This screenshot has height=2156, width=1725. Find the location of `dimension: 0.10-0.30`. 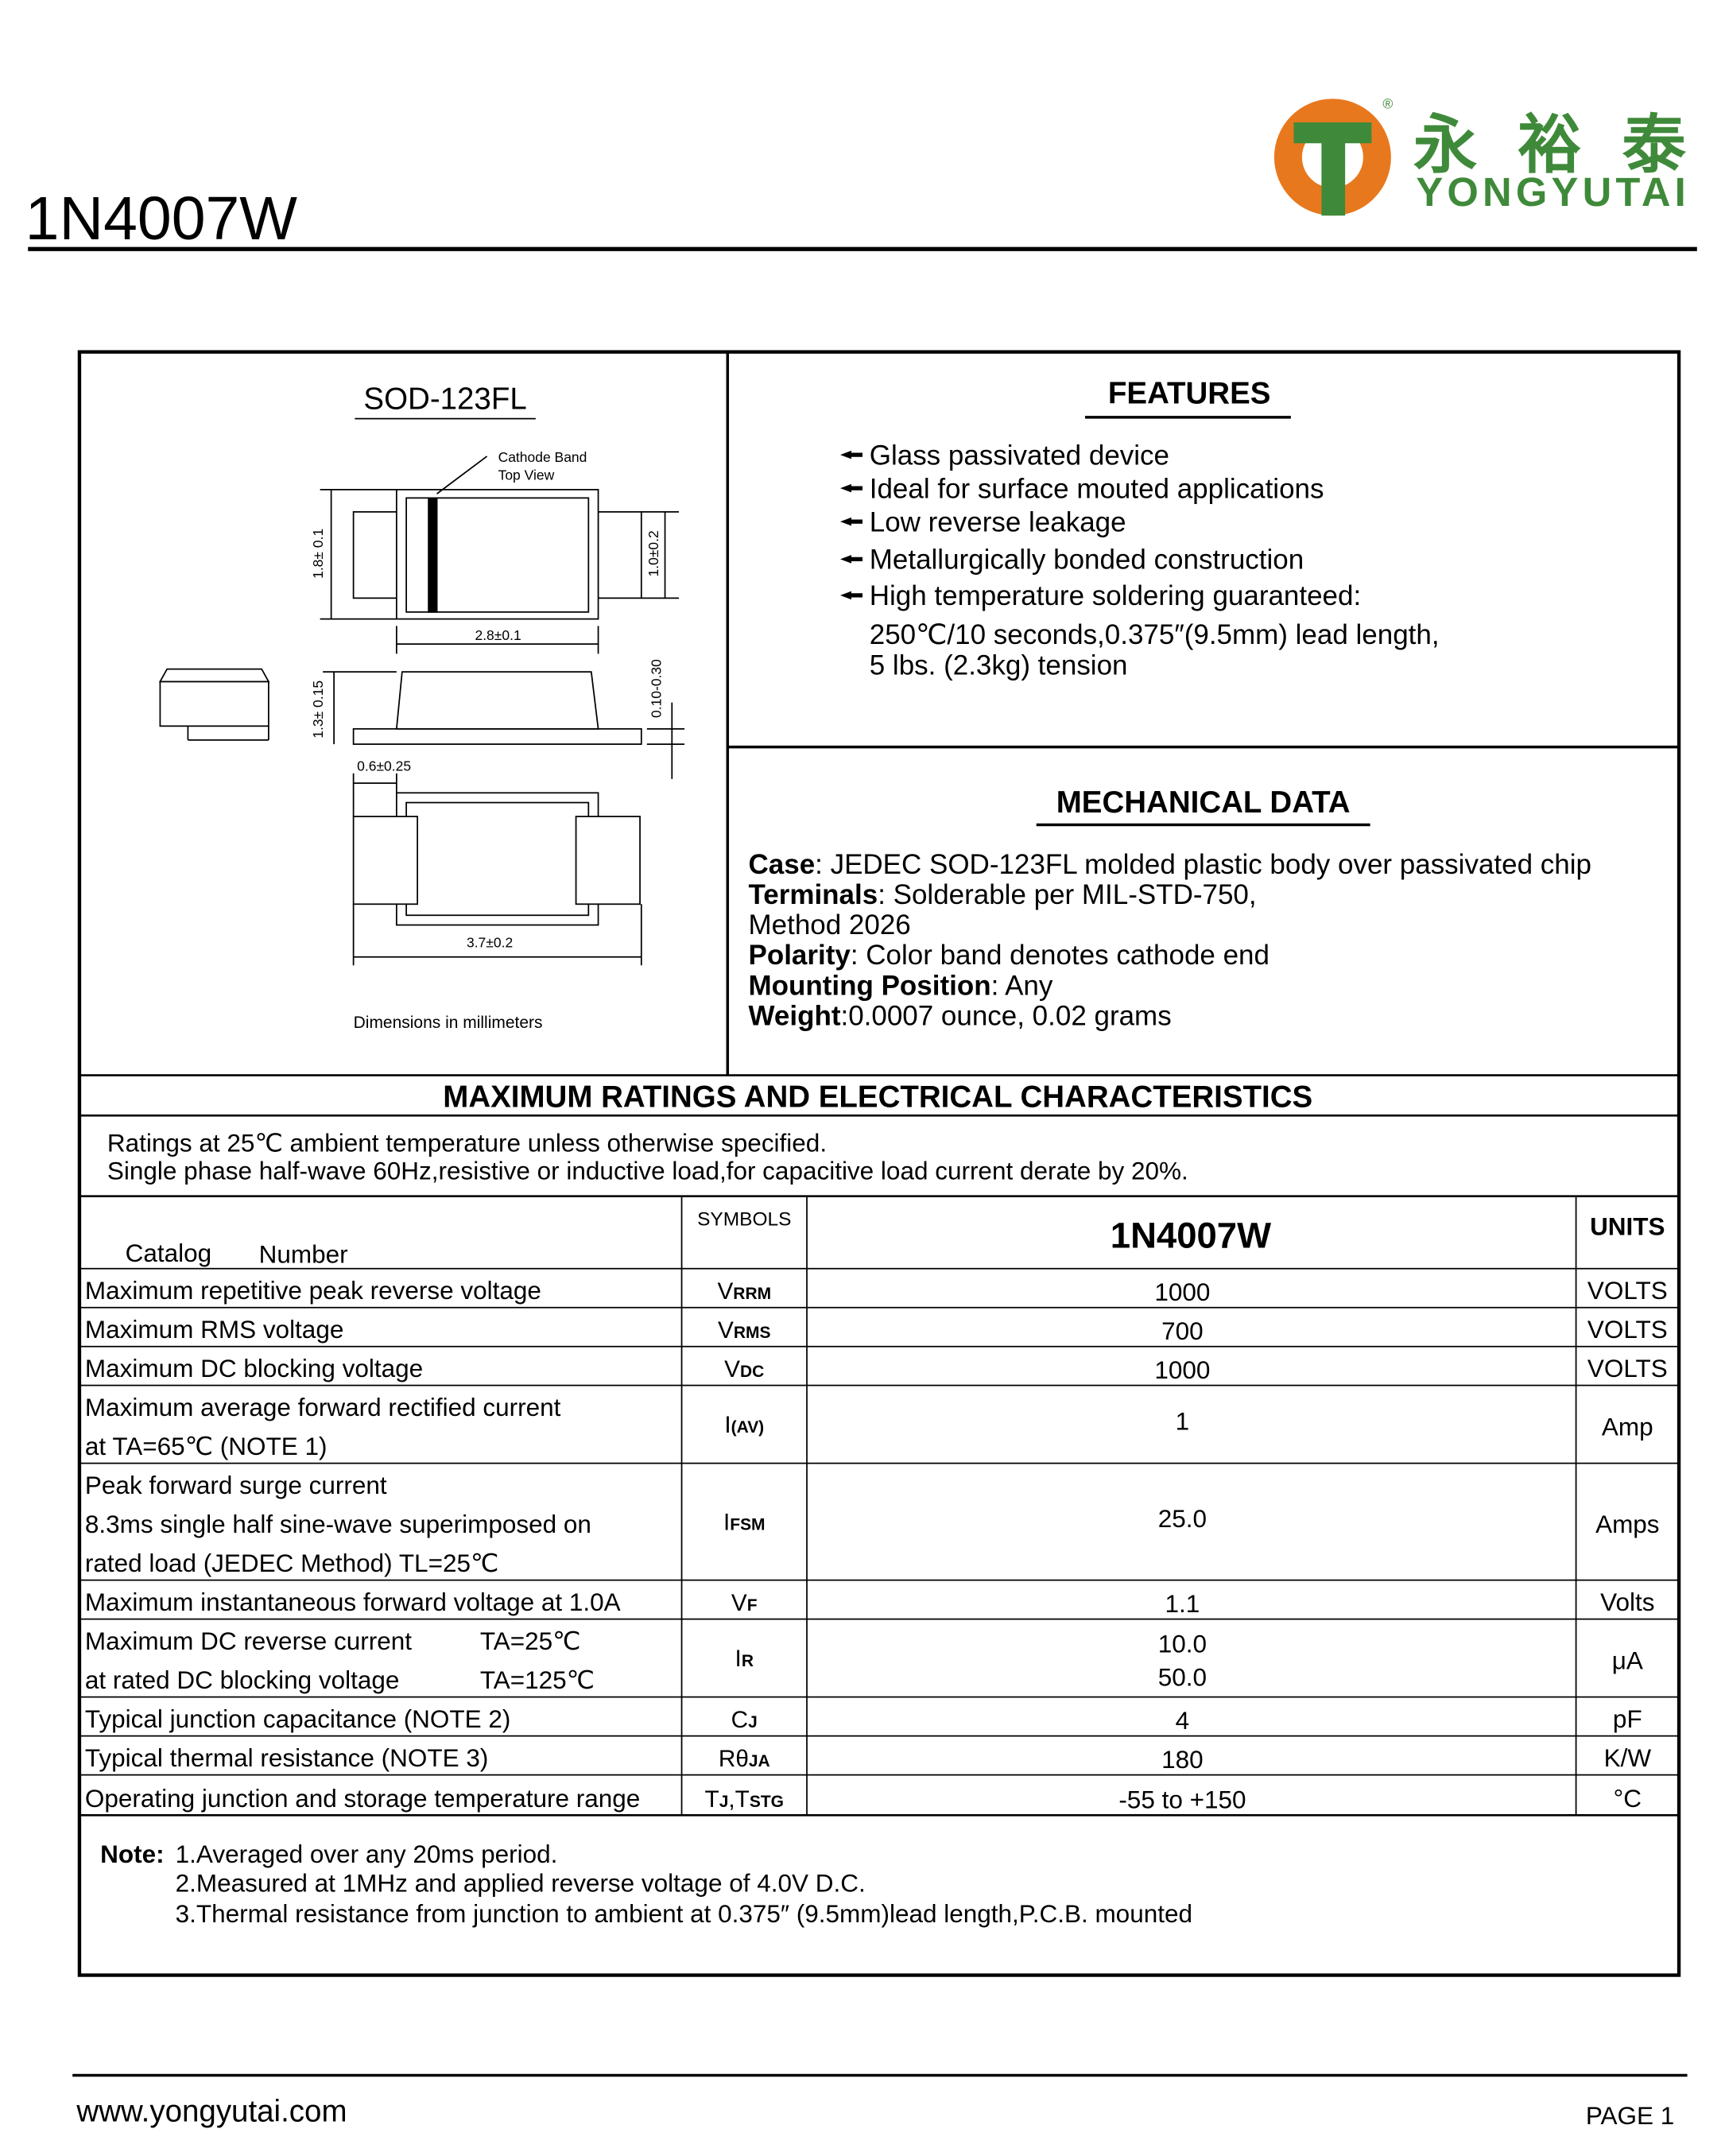

dimension: 0.10-0.30 is located at coordinates (656, 688).